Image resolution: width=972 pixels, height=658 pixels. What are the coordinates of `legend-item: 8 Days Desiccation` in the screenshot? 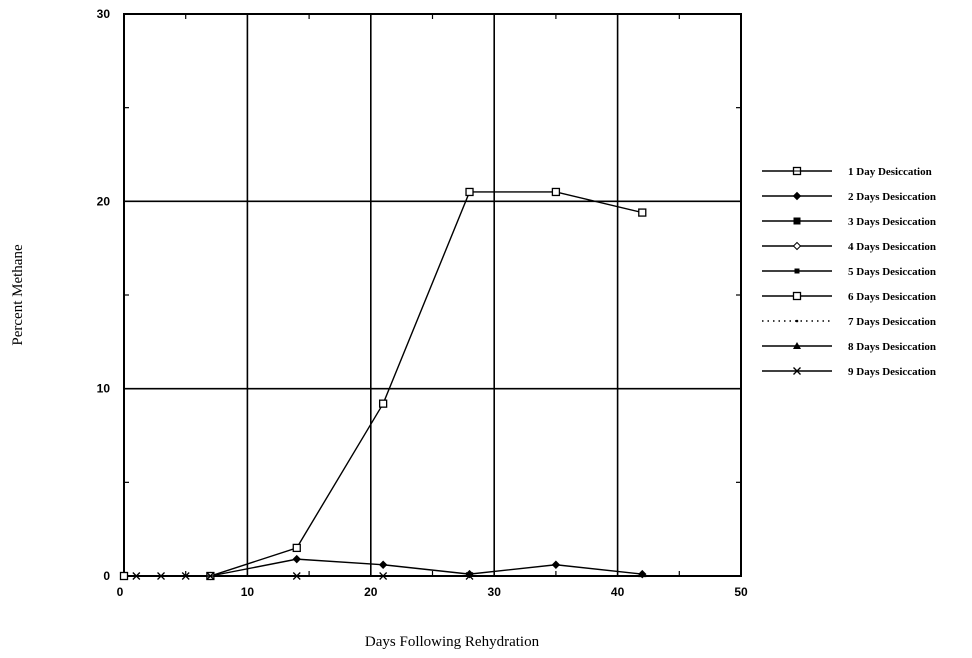 It's located at (849, 347).